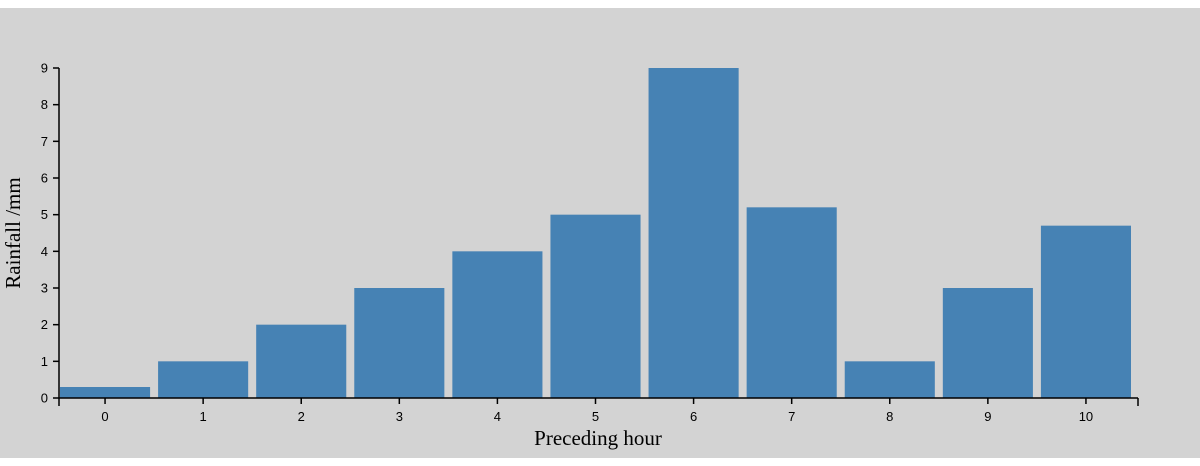 Image resolution: width=1200 pixels, height=466 pixels. I want to click on y-tick-label-9: 9, so click(44, 68).